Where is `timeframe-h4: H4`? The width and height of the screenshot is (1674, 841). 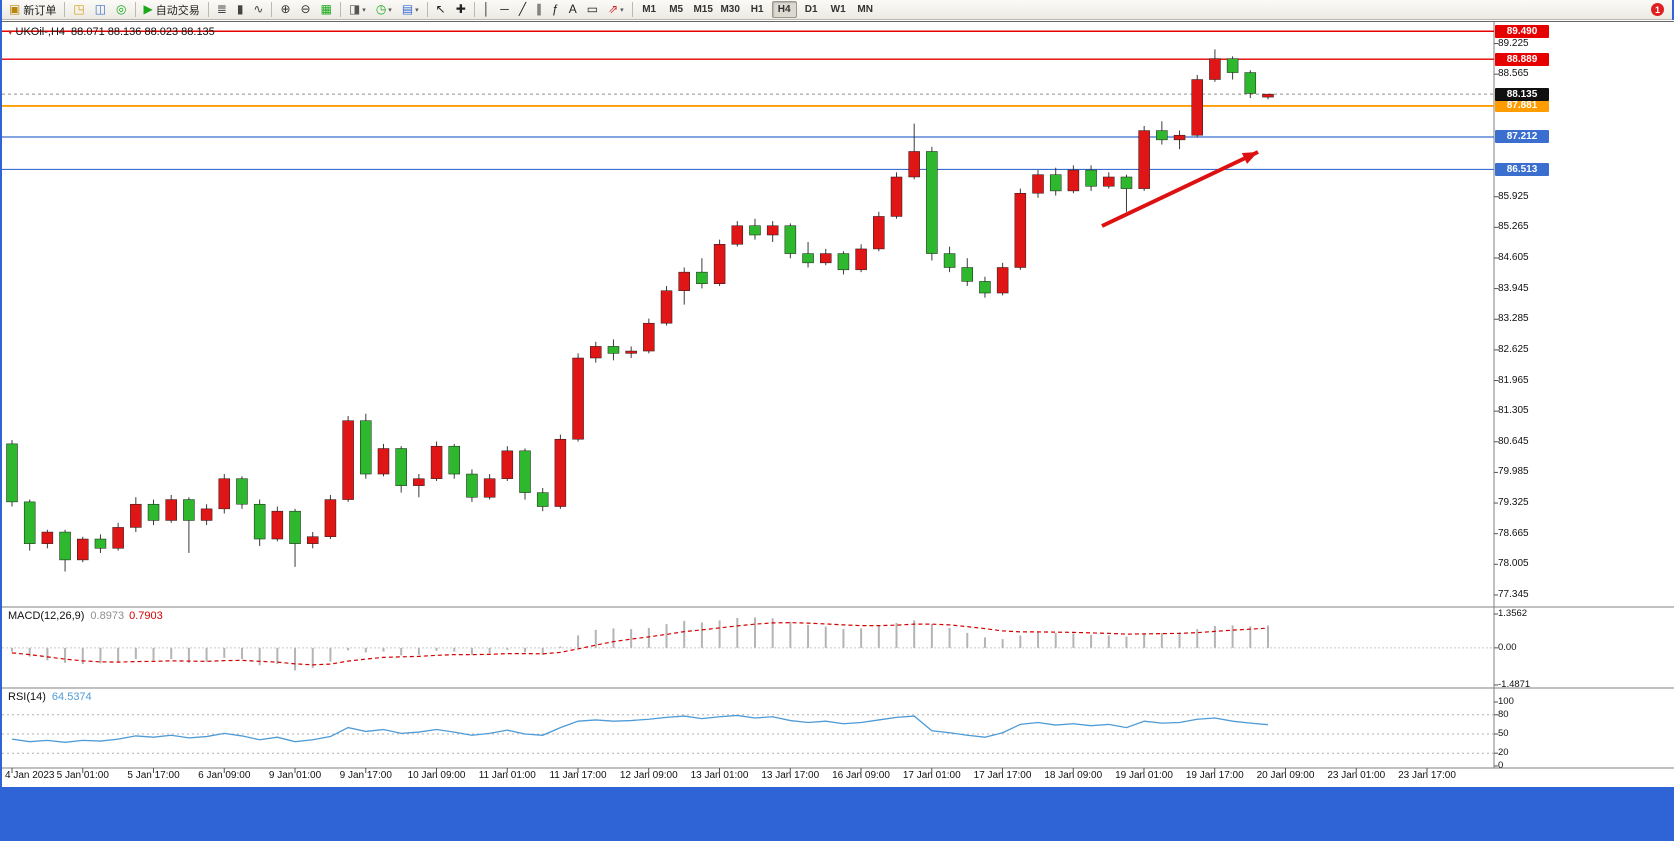
timeframe-h4: H4 is located at coordinates (784, 9).